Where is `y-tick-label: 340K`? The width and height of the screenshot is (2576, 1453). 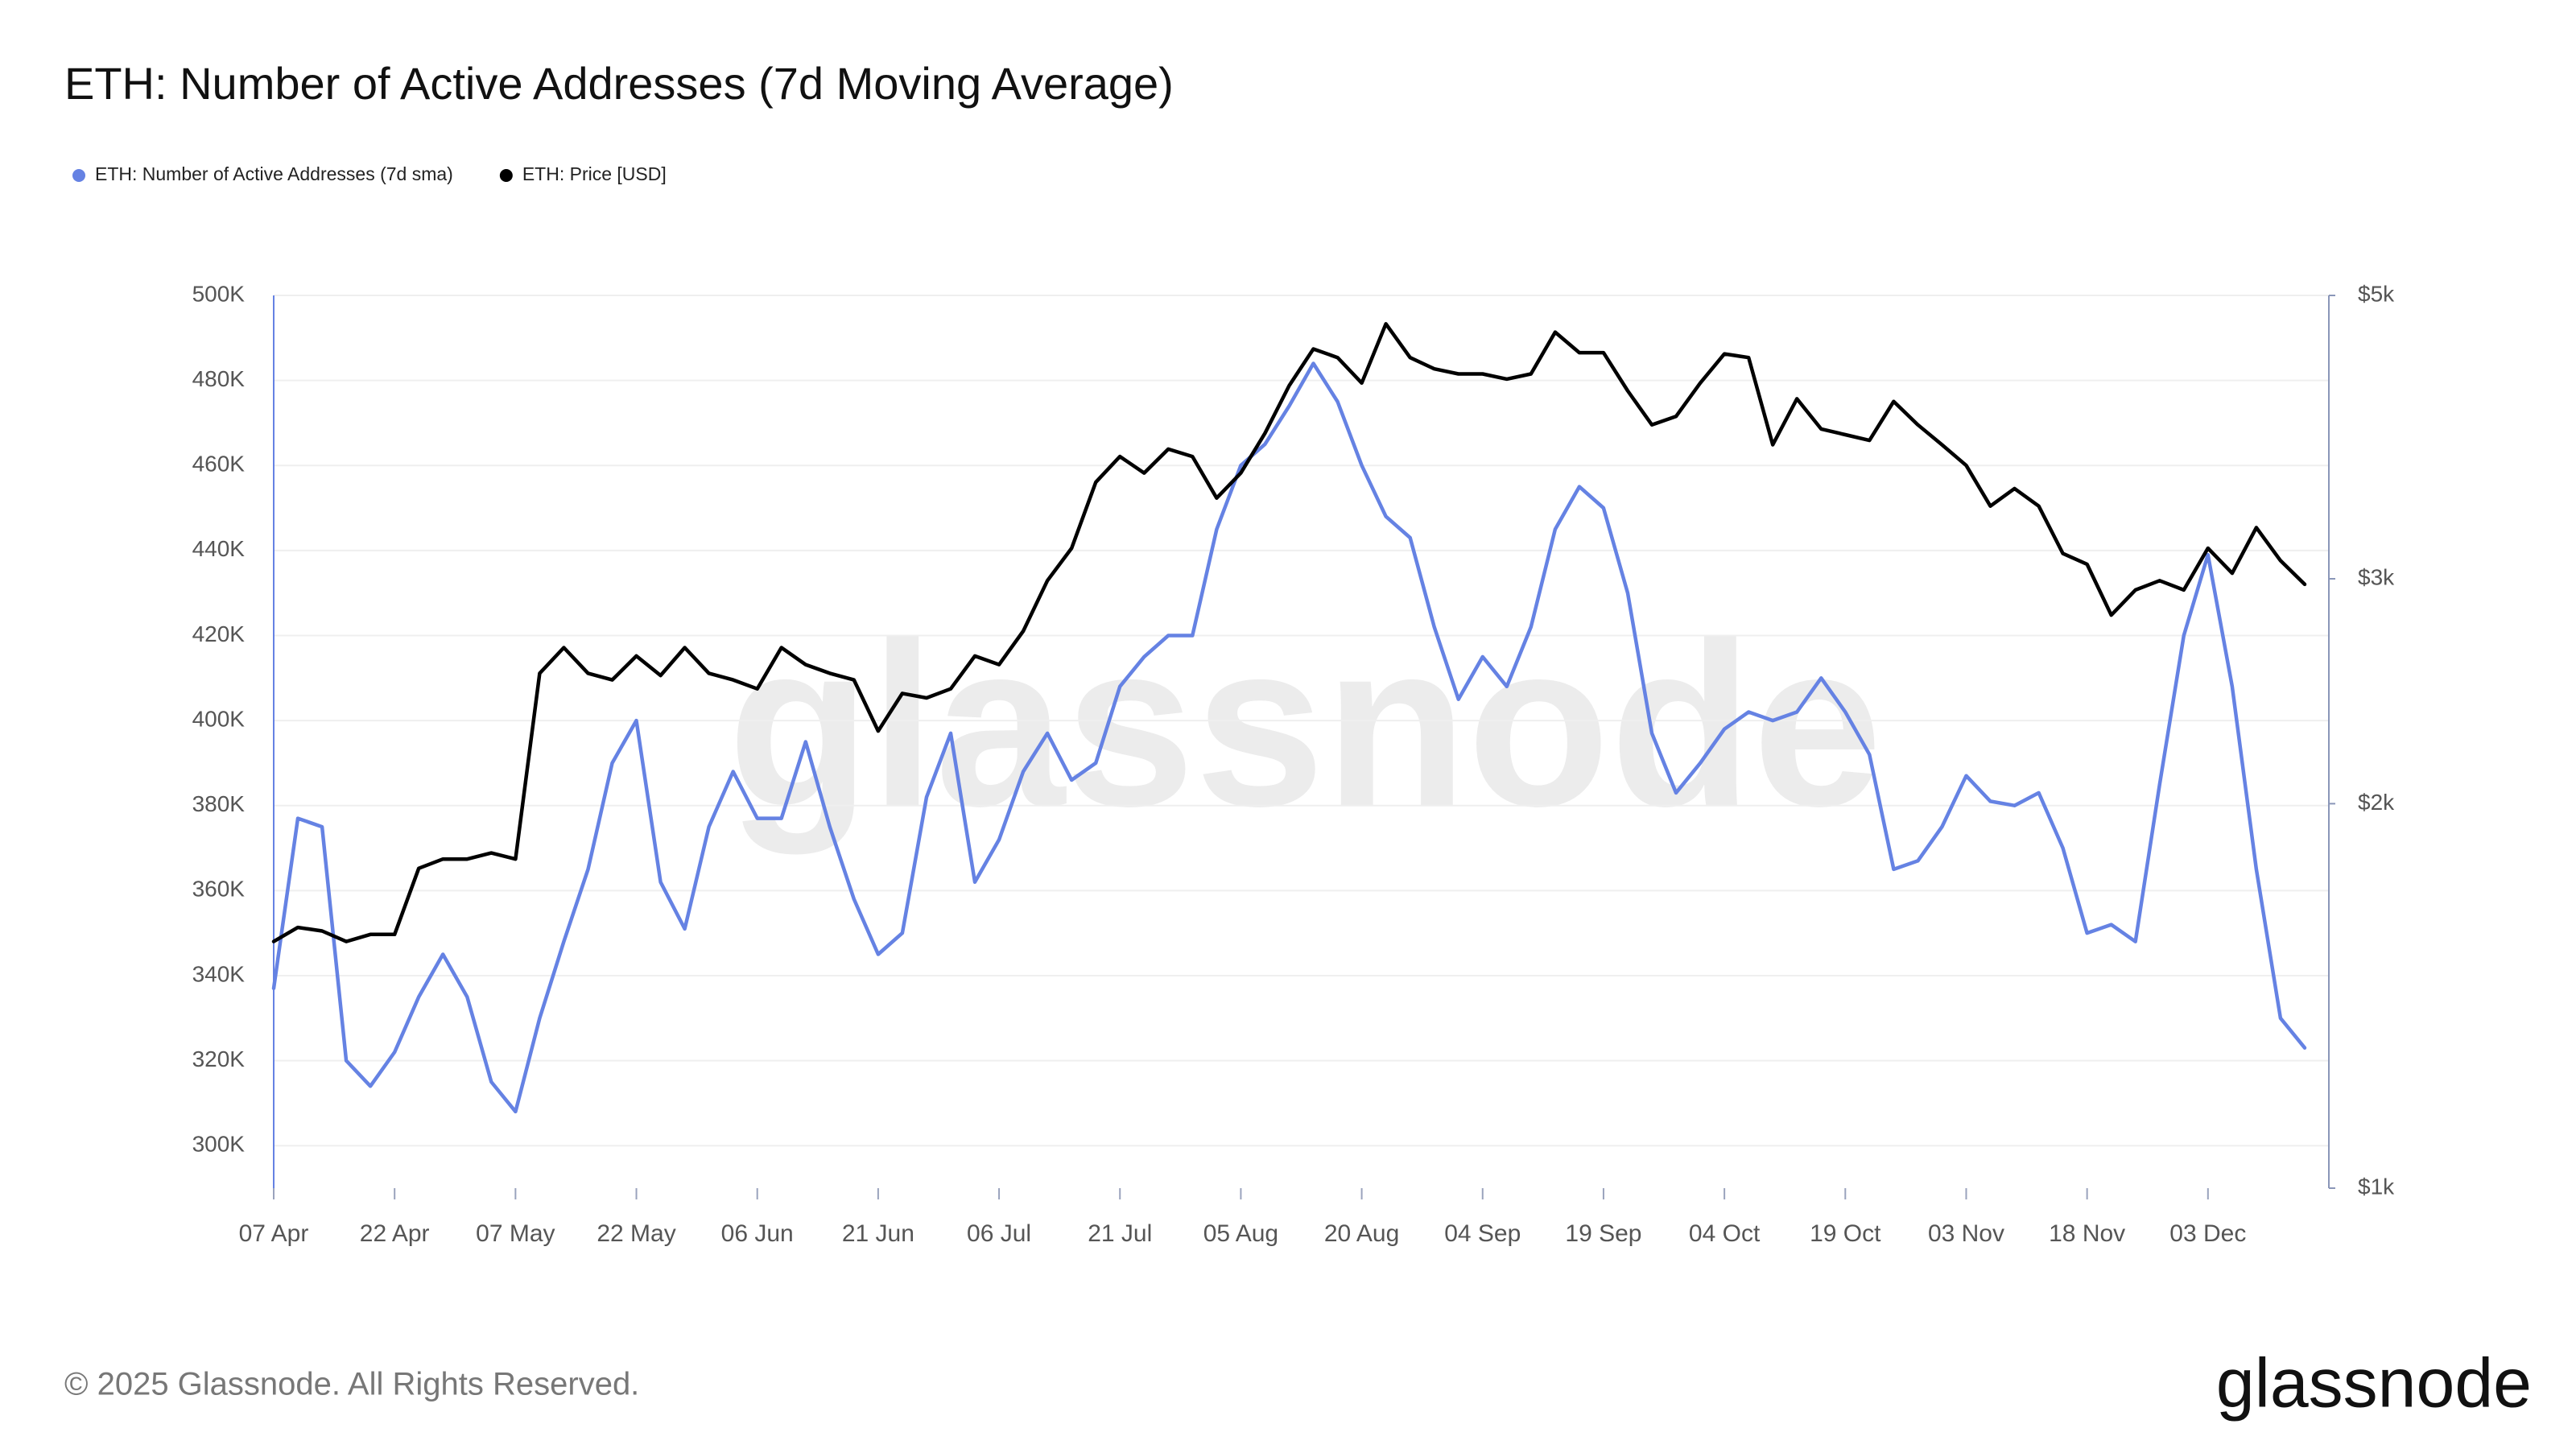 y-tick-label: 340K is located at coordinates (219, 974).